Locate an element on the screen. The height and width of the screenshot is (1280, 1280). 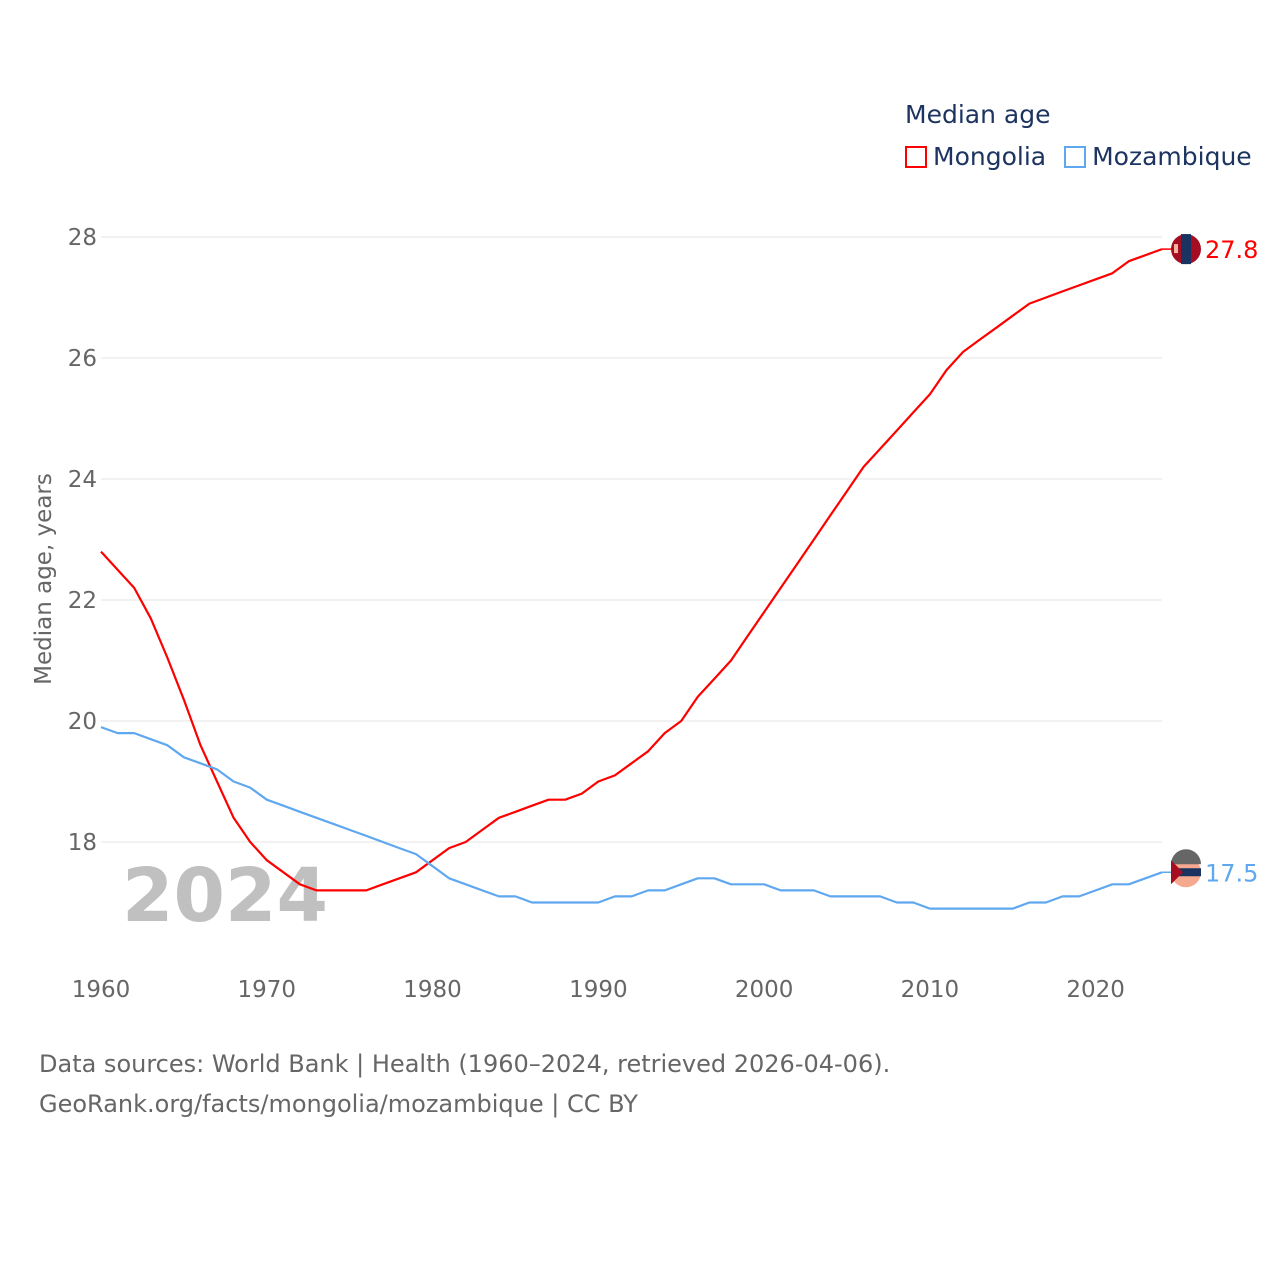
x-tick-label: 1990 is located at coordinates (598, 990).